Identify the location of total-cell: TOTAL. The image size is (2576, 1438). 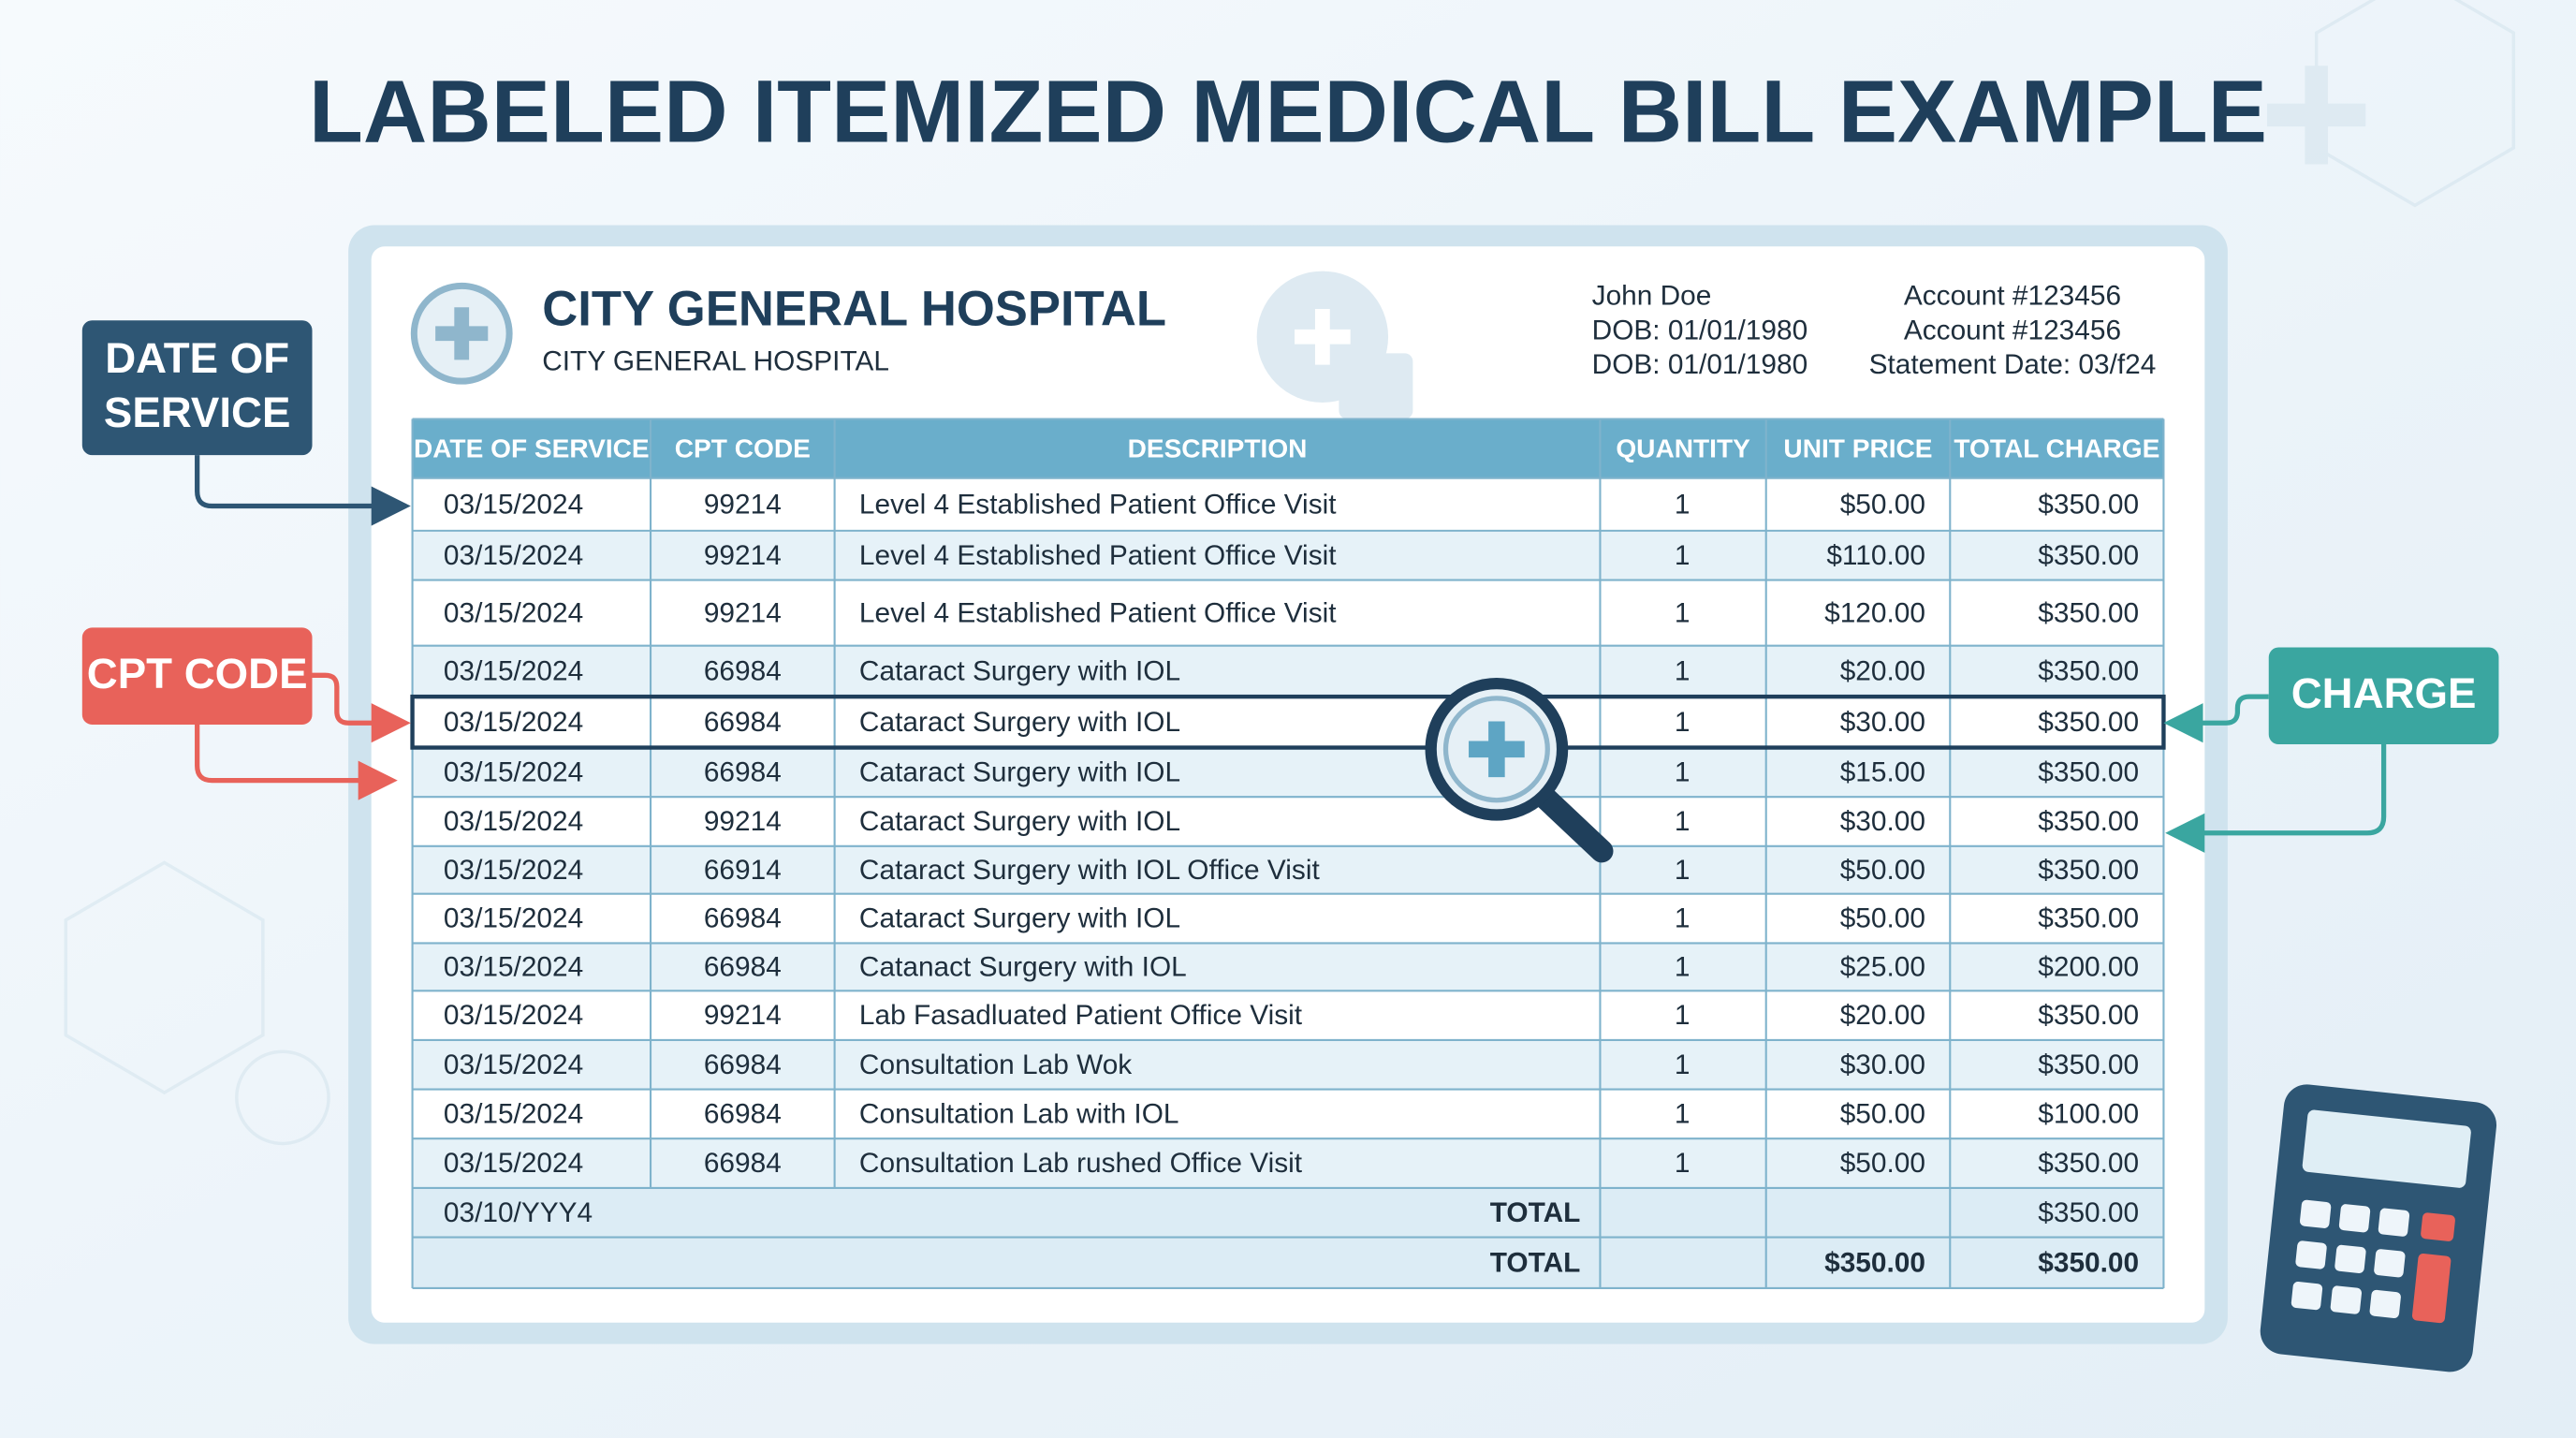
(1535, 1262).